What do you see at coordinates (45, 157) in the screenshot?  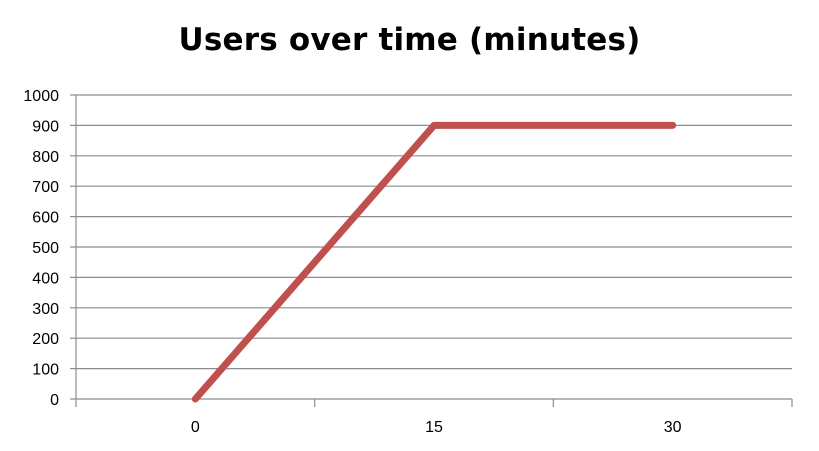 I see `y-tick-label: 800` at bounding box center [45, 157].